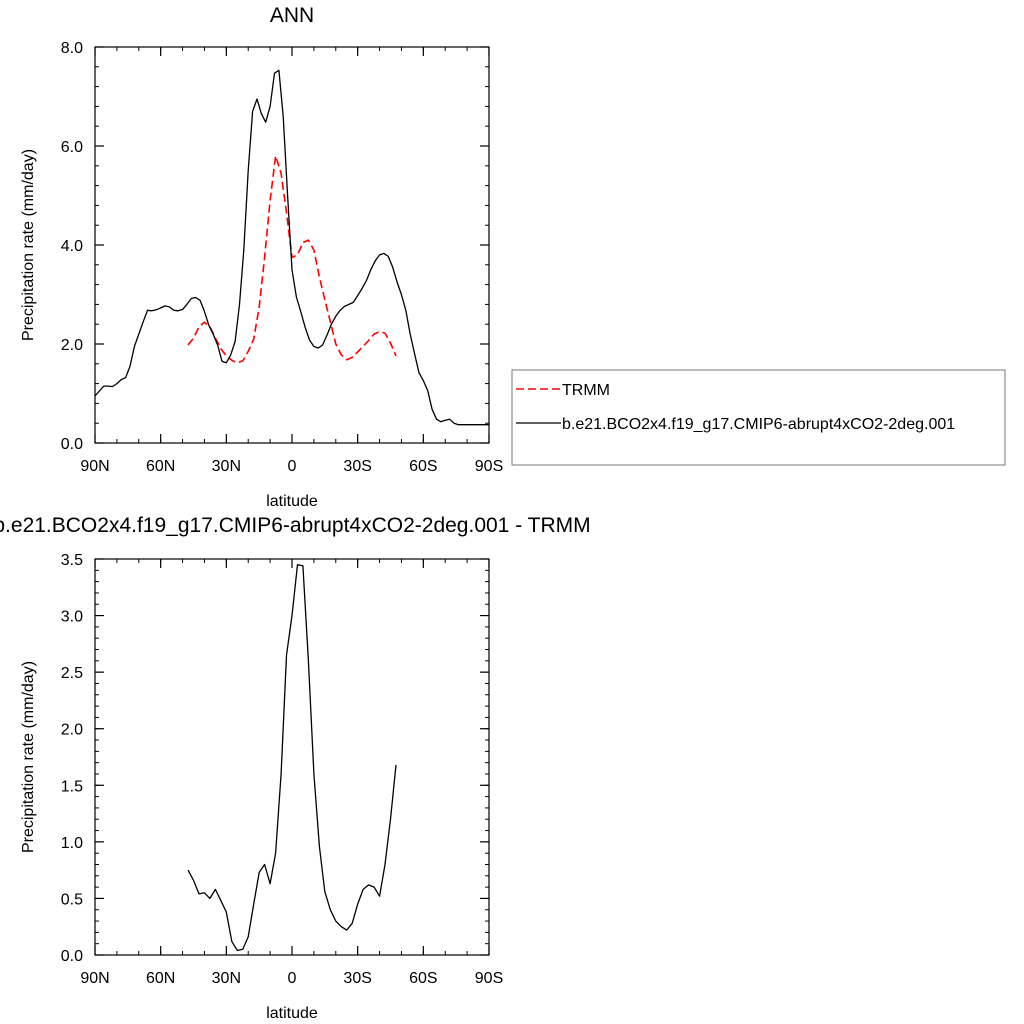 This screenshot has width=1024, height=1024. What do you see at coordinates (72, 48) in the screenshot?
I see `y-tick-label: 8.0` at bounding box center [72, 48].